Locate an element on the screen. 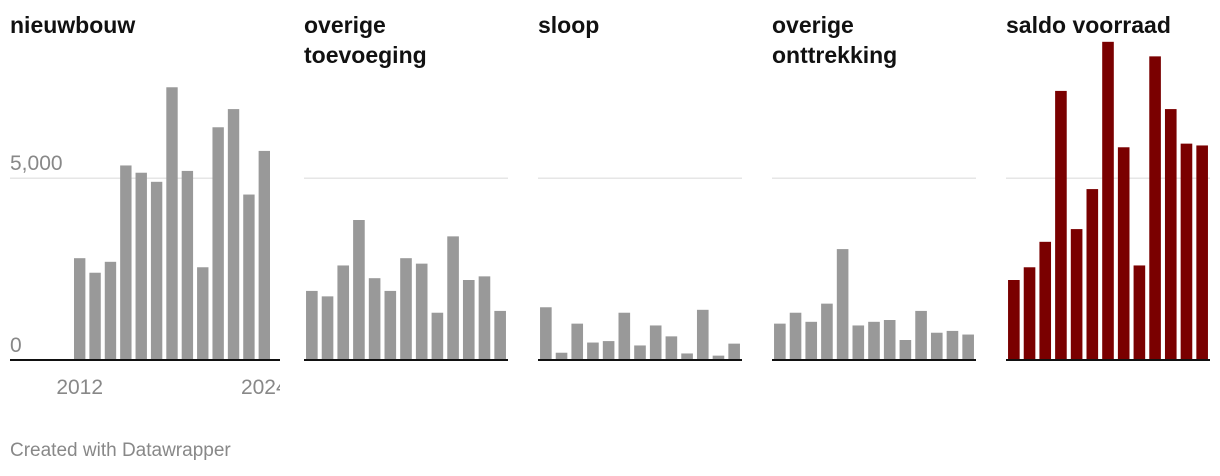 The width and height of the screenshot is (1220, 476). panel-title: nieuwbouw is located at coordinates (73, 25).